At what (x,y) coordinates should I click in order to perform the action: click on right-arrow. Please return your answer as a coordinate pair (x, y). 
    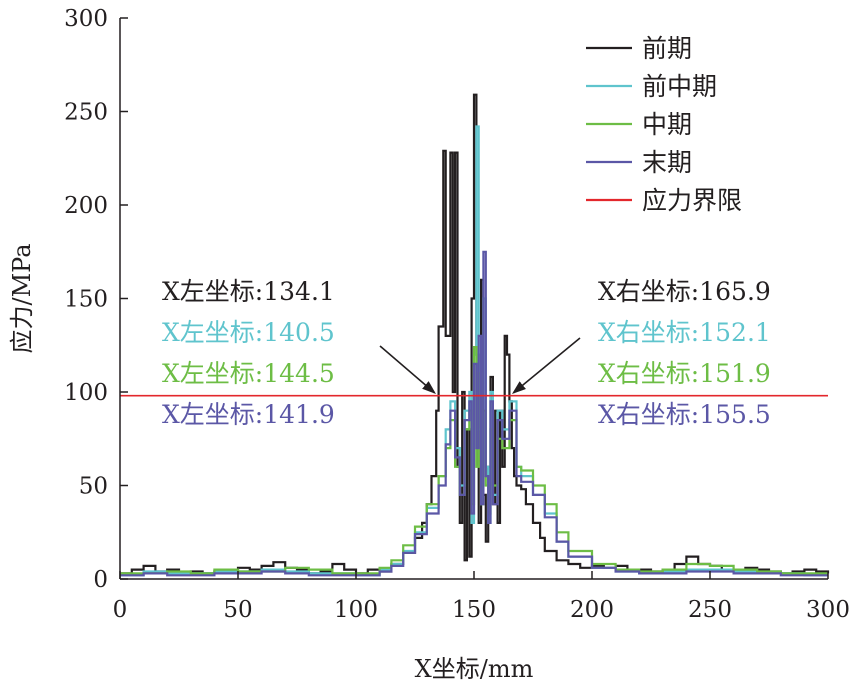
    Looking at the image, I should click on (546, 366).